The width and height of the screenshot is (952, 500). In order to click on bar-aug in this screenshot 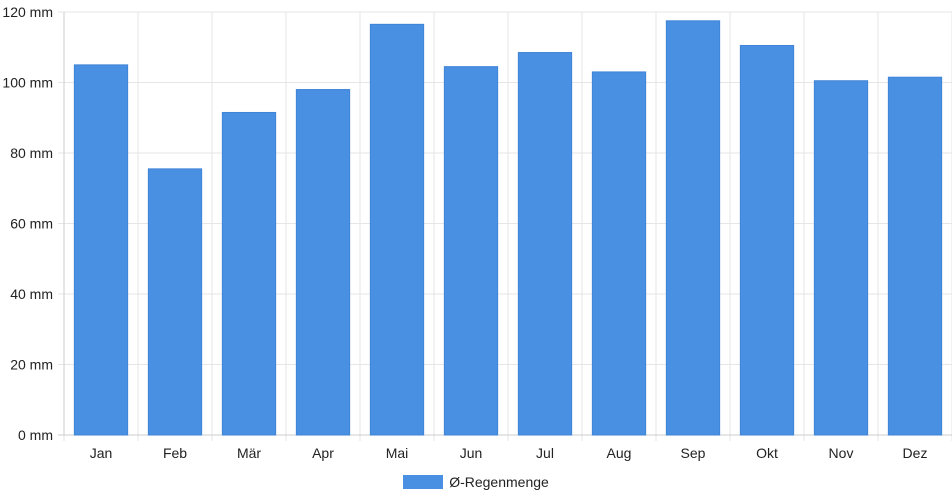, I will do `click(619, 253)`.